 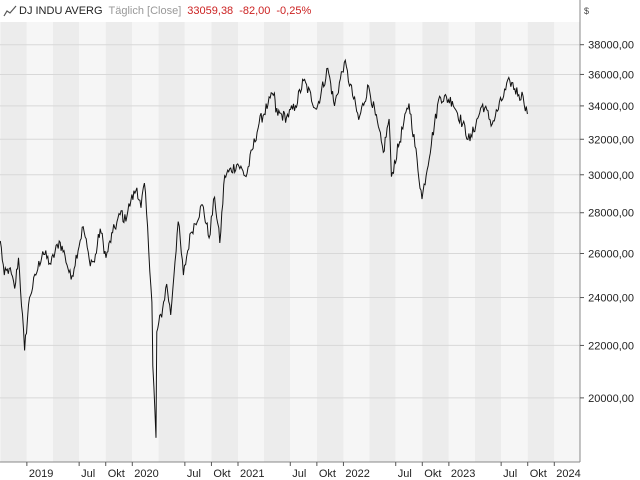 I want to click on period-label: Täglich [Close], so click(x=145, y=11).